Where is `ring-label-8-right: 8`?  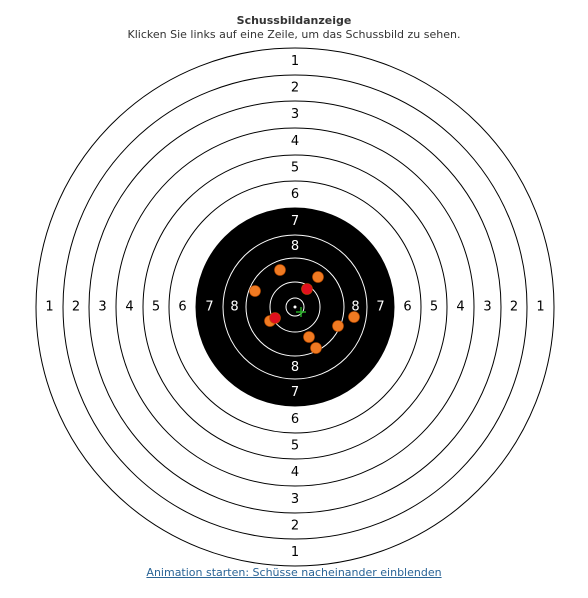
ring-label-8-right: 8 is located at coordinates (355, 307).